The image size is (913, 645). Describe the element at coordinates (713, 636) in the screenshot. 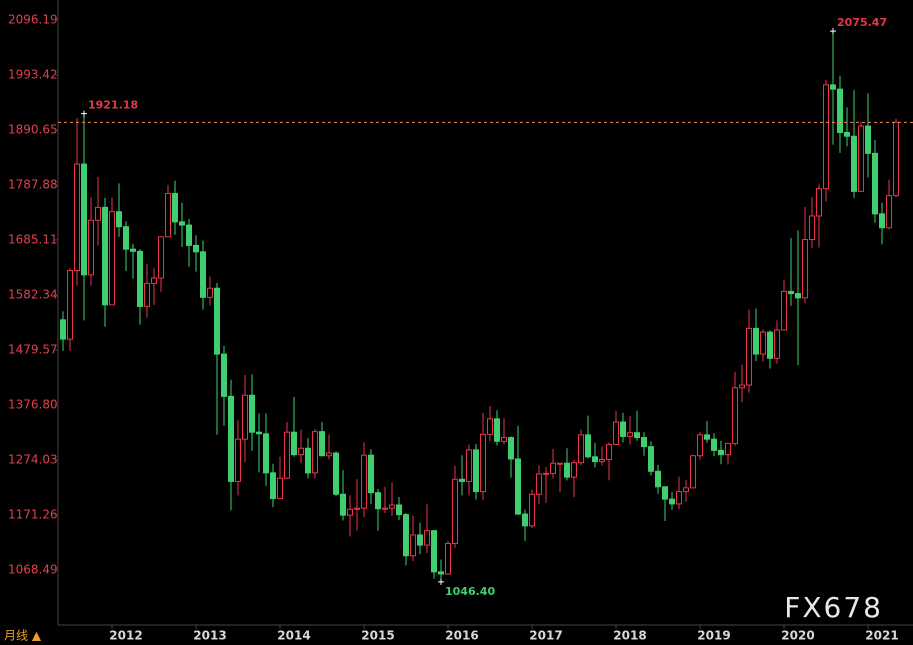

I see `x-tick-label: 2019` at that location.